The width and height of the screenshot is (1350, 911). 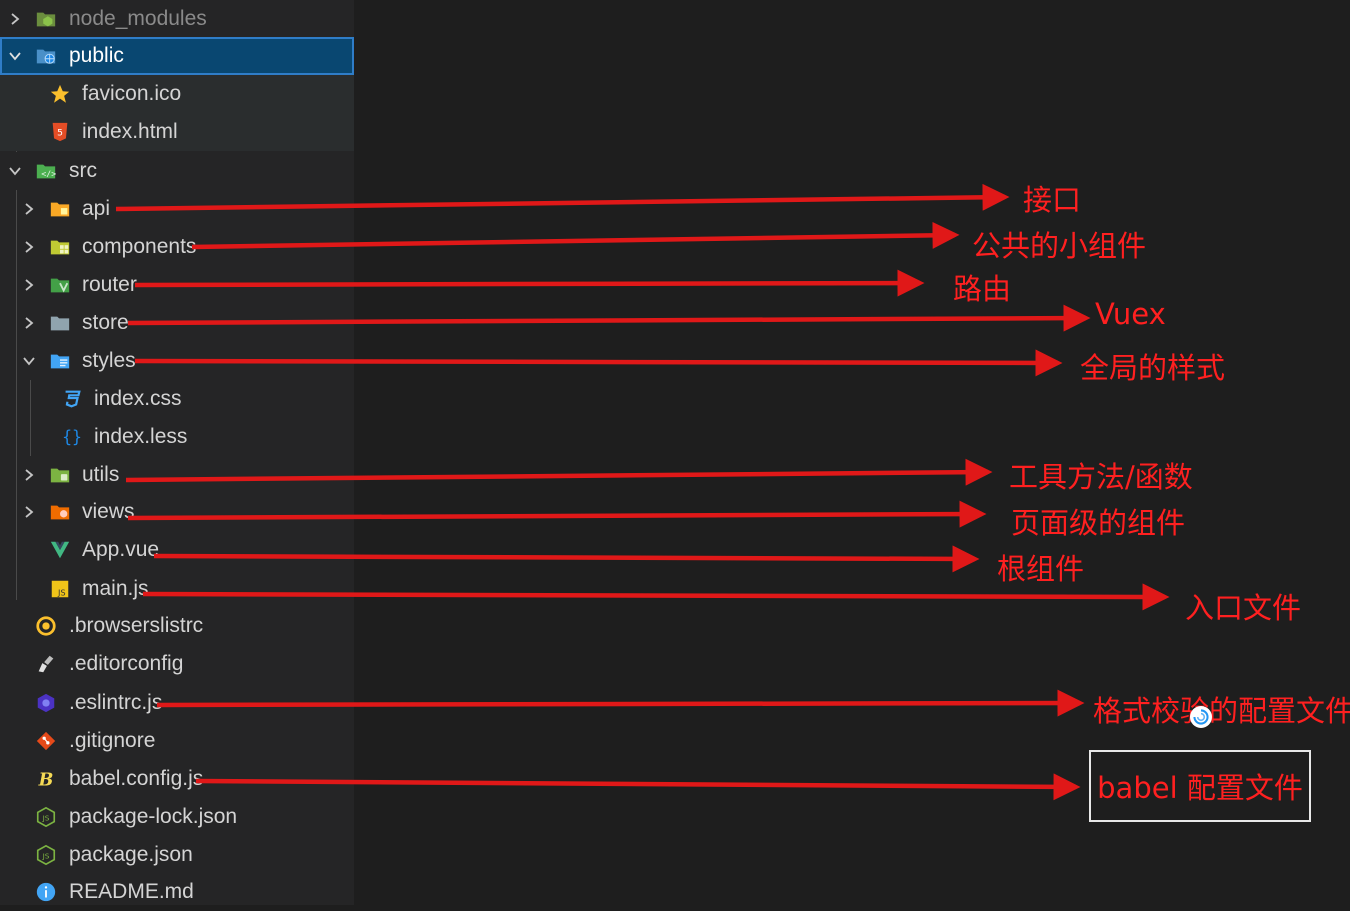 I want to click on utils-folder-icon, so click(x=60, y=475).